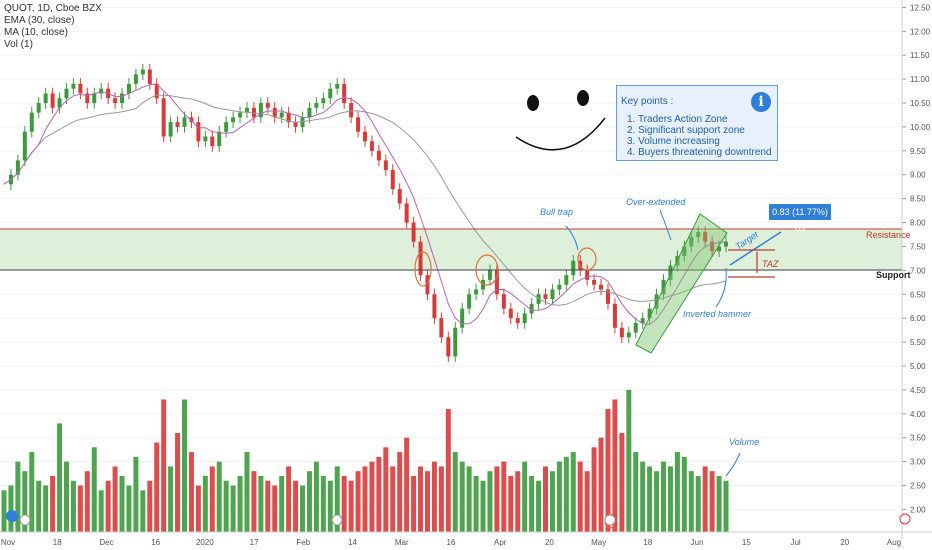  I want to click on smiley-face, so click(560, 120).